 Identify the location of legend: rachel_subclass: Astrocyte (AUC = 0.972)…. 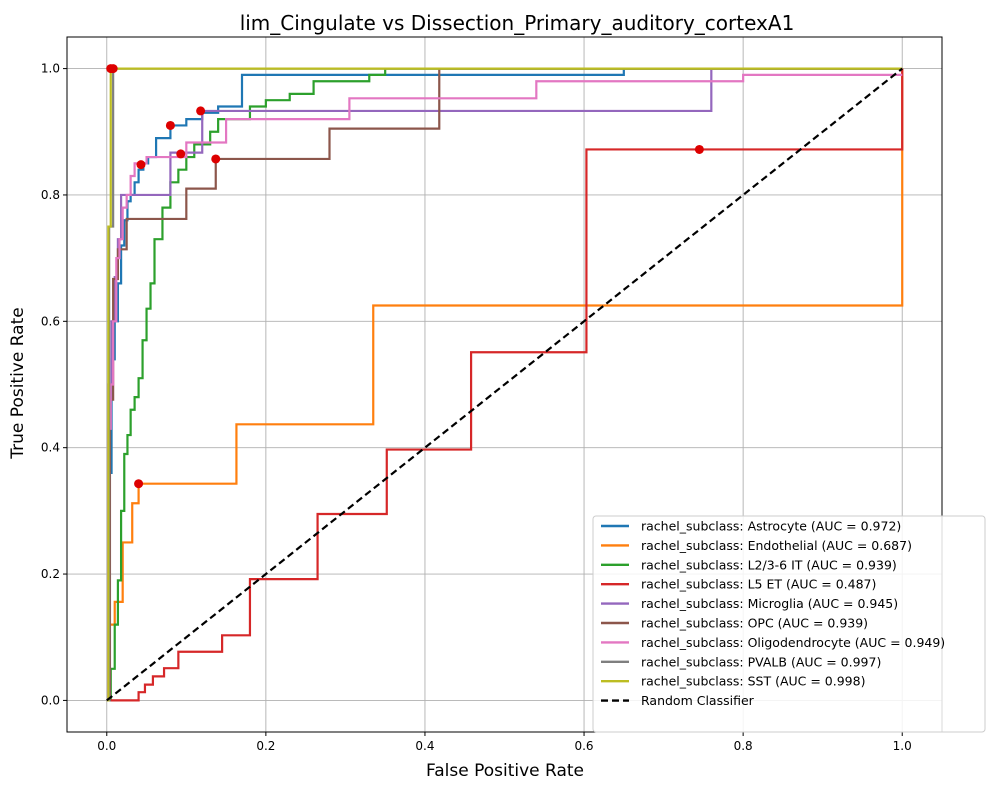
(789, 624).